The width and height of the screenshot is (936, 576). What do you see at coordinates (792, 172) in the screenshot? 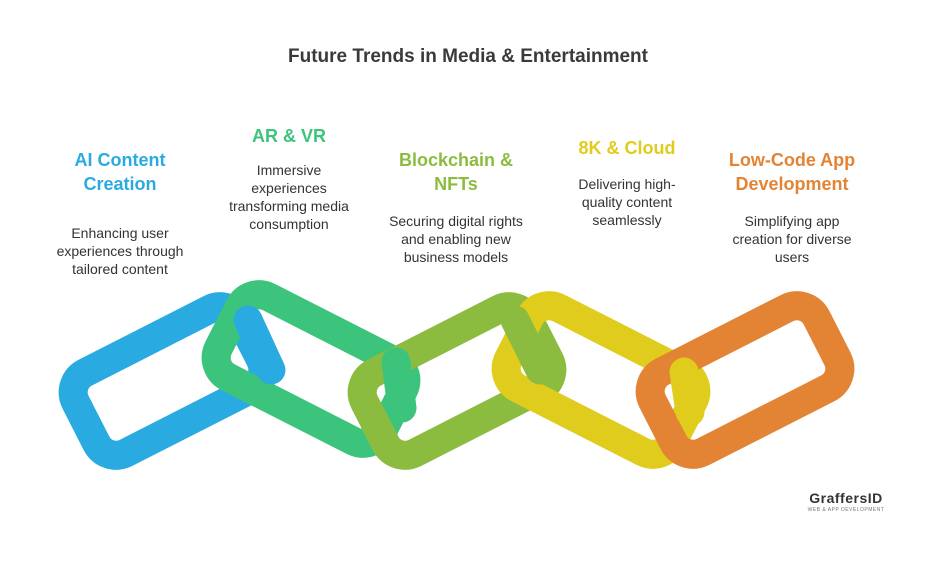
I see `trend-title: Low-Code App Development` at bounding box center [792, 172].